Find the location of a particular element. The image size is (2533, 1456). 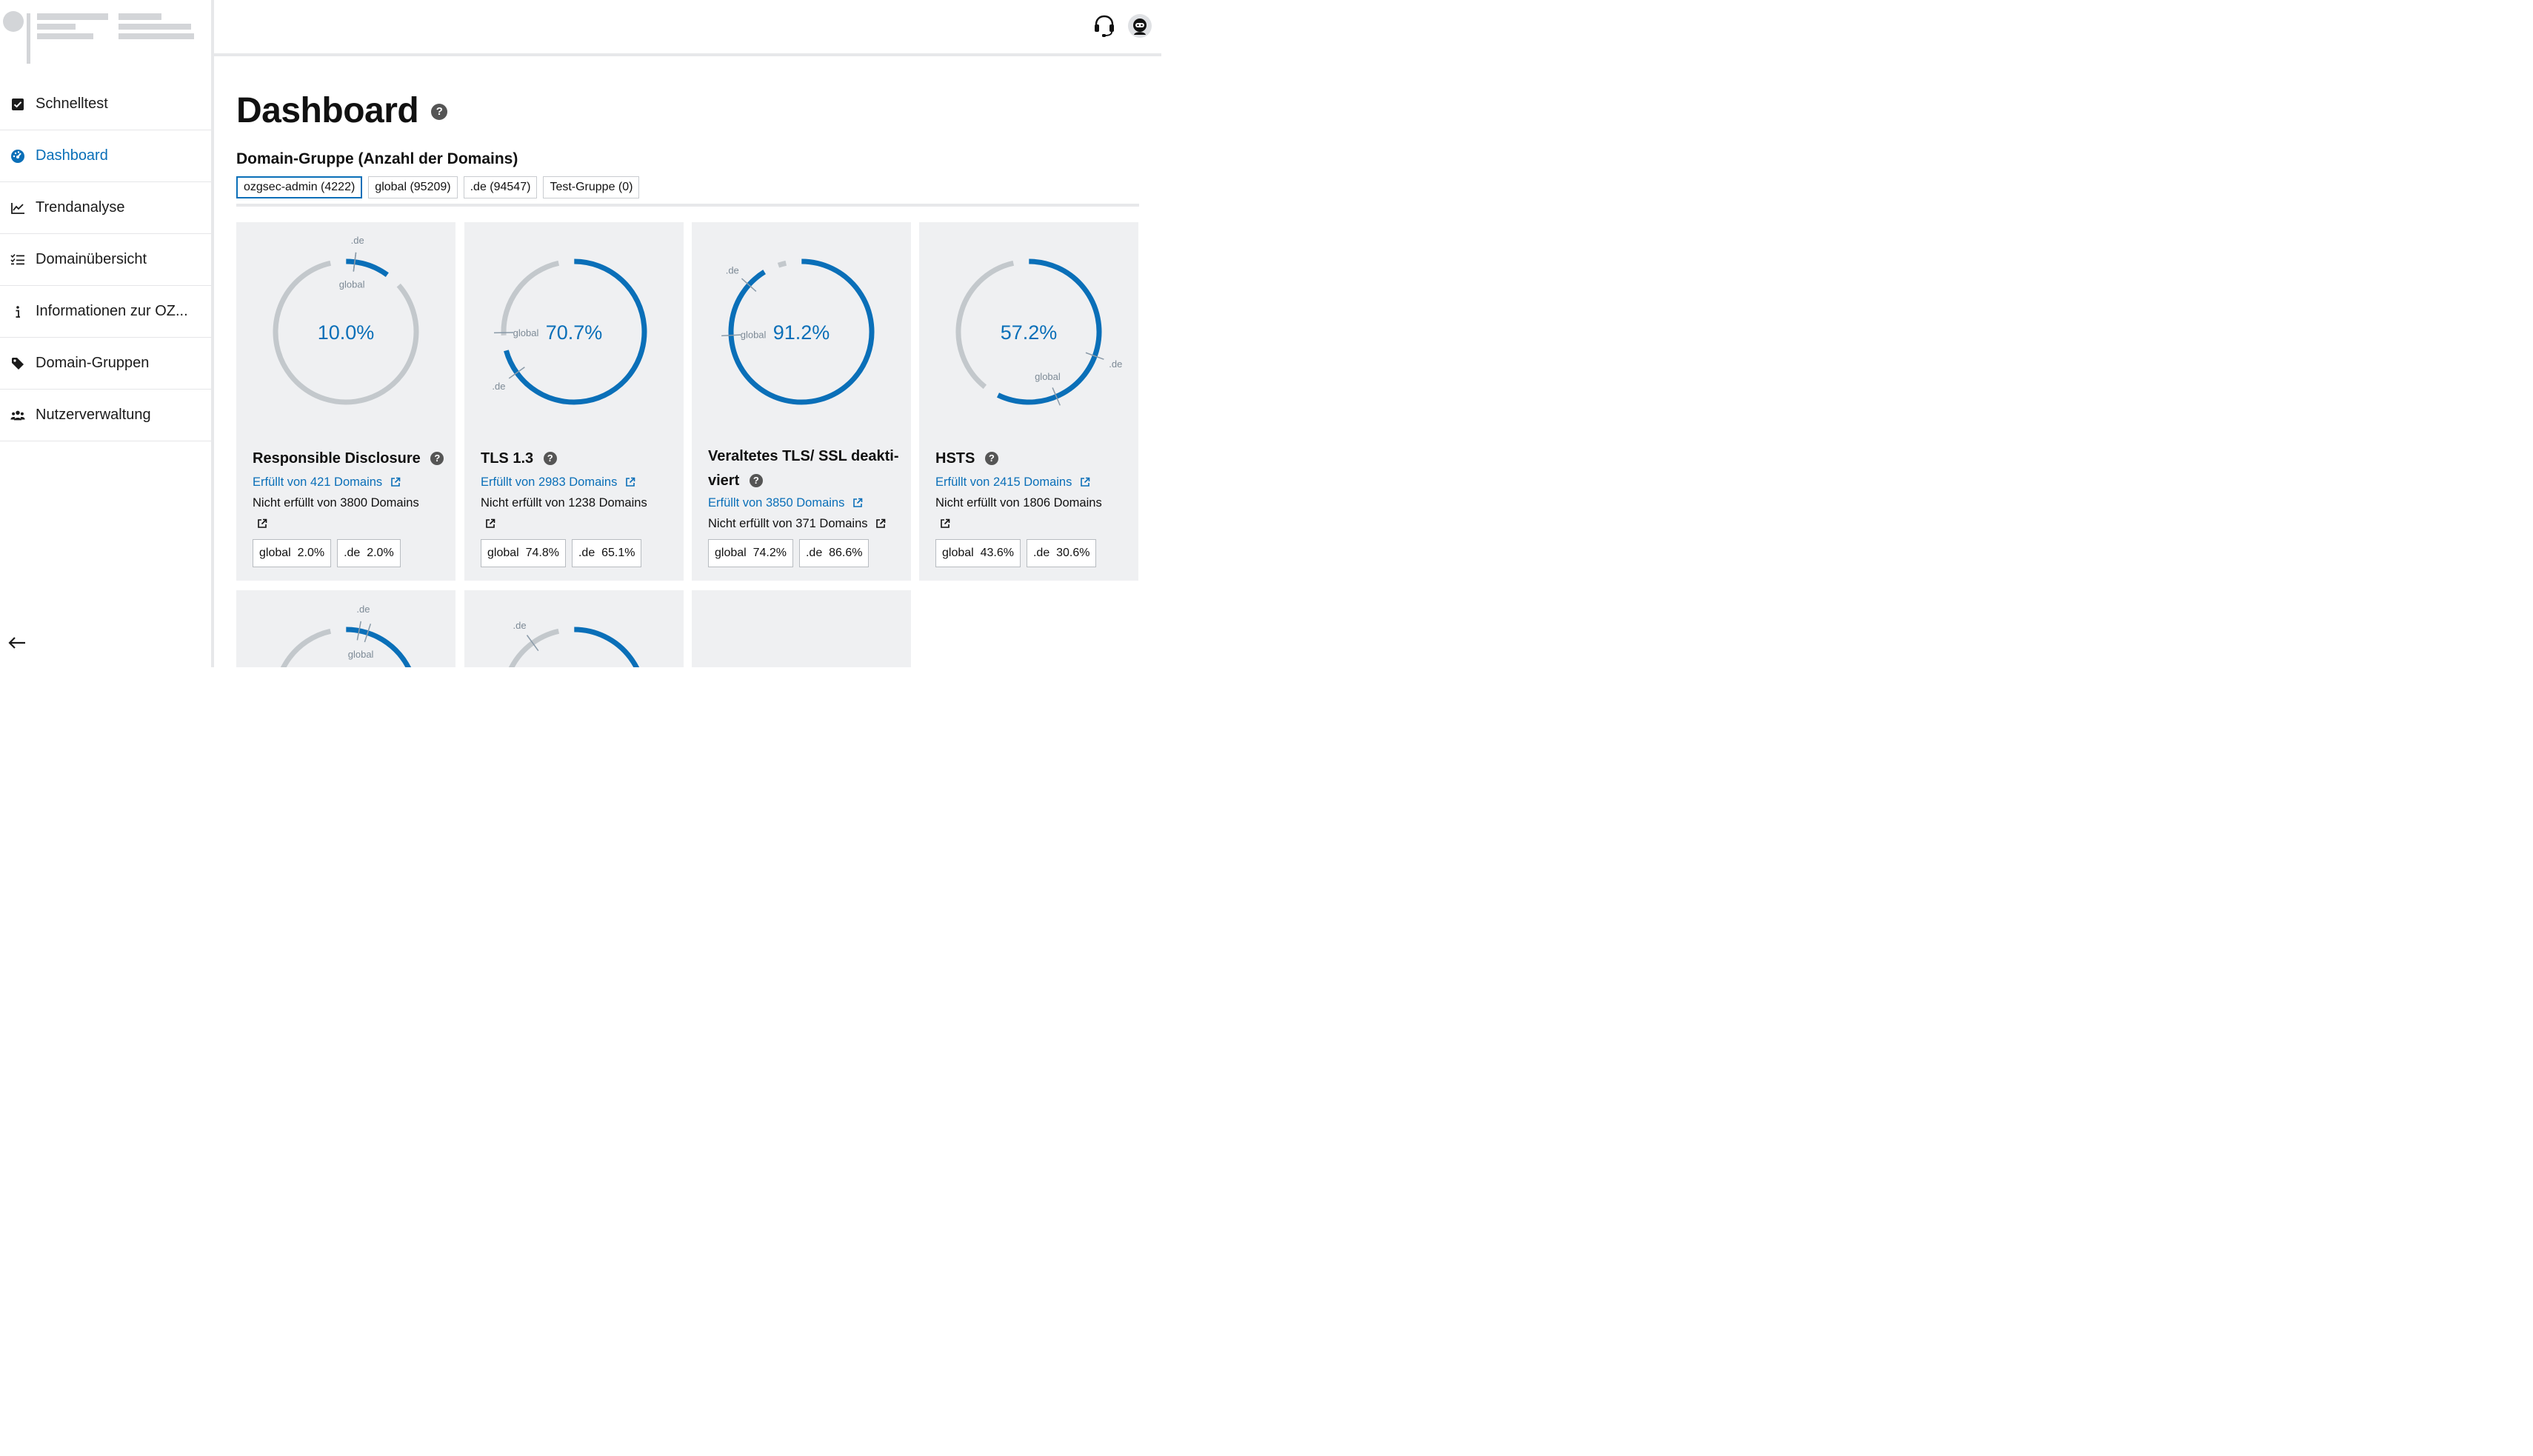

comparison-chips: global 2.0% .de 2.0% is located at coordinates (327, 553).